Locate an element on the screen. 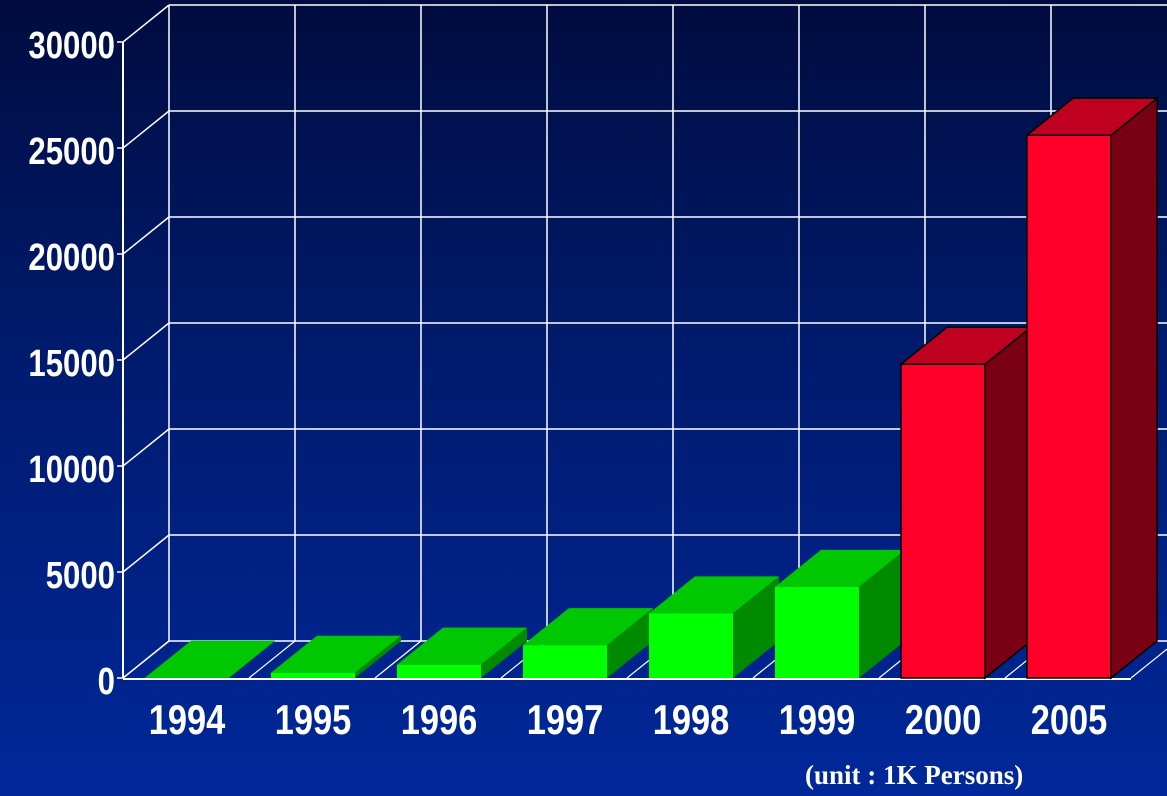  bar-2000 is located at coordinates (966, 502).